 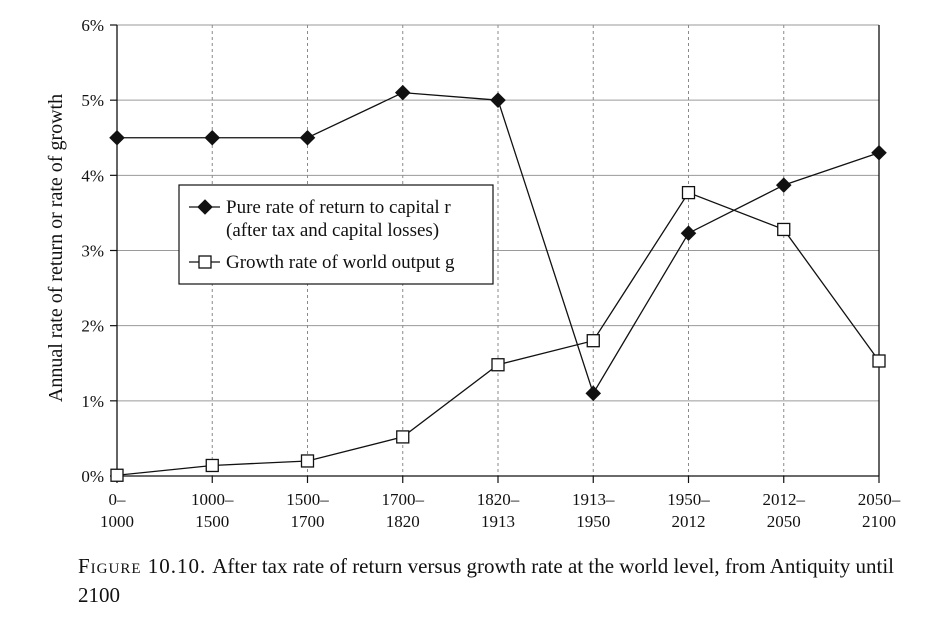 I want to click on legend-marker-r, so click(x=205, y=207).